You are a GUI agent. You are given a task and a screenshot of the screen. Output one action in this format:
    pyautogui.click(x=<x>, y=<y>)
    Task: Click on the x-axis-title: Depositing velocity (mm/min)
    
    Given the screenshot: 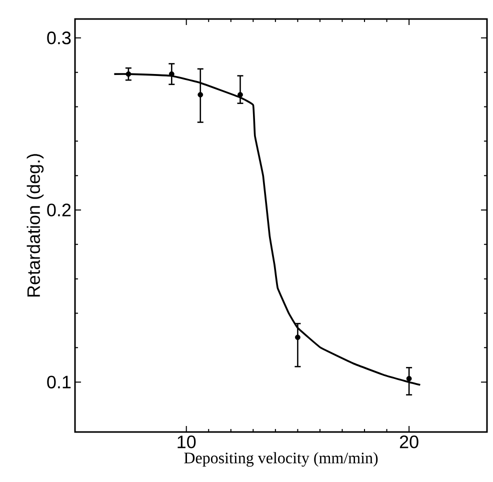 What is the action you would take?
    pyautogui.click(x=281, y=459)
    